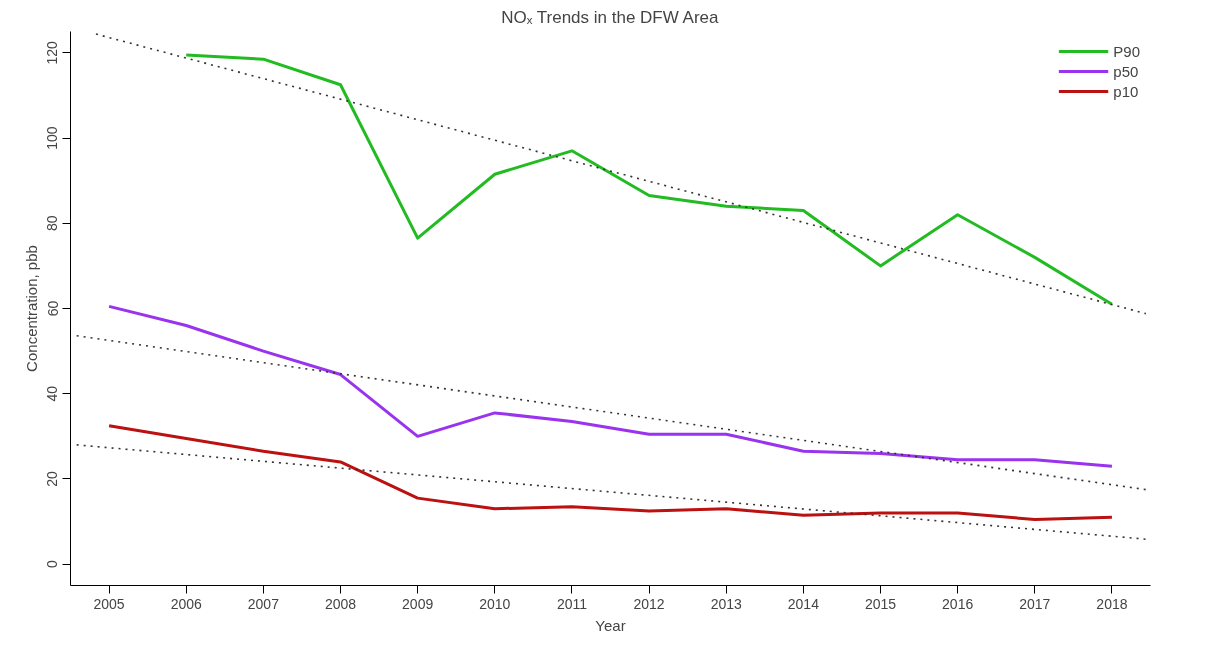  What do you see at coordinates (610, 17) in the screenshot?
I see `chart-title: NOₓ Trends in the DFW Area` at bounding box center [610, 17].